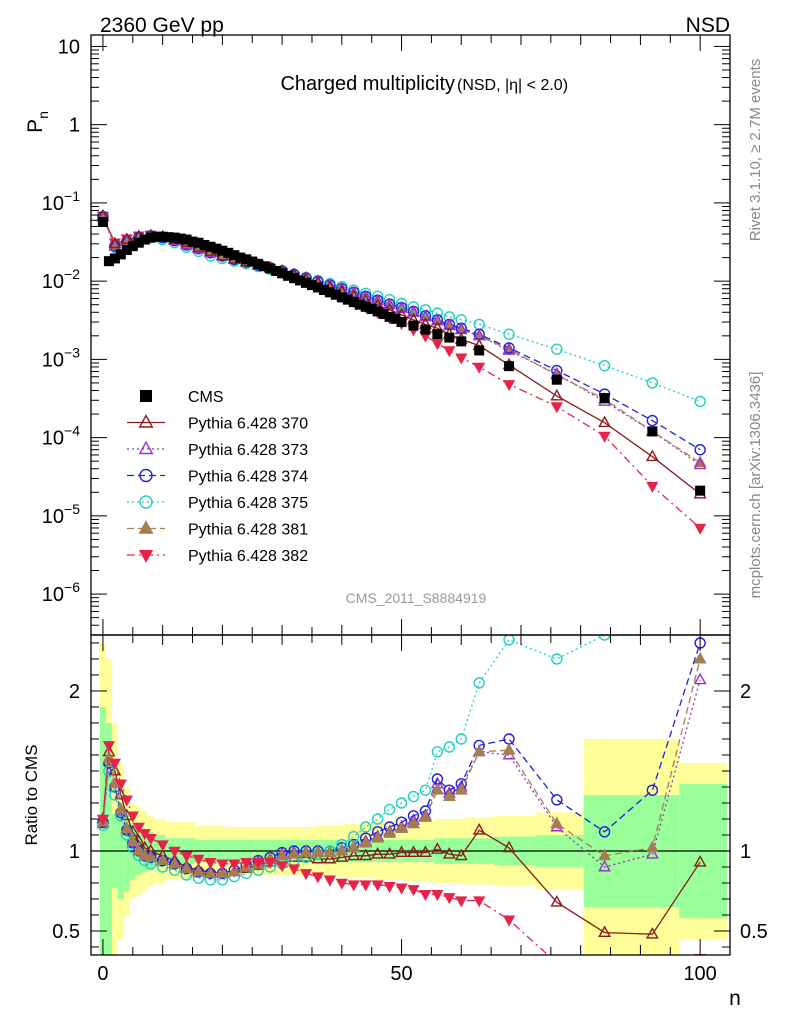 The height and width of the screenshot is (1024, 786). I want to click on legend-entry: Pythia 6.428 373, so click(217, 449).